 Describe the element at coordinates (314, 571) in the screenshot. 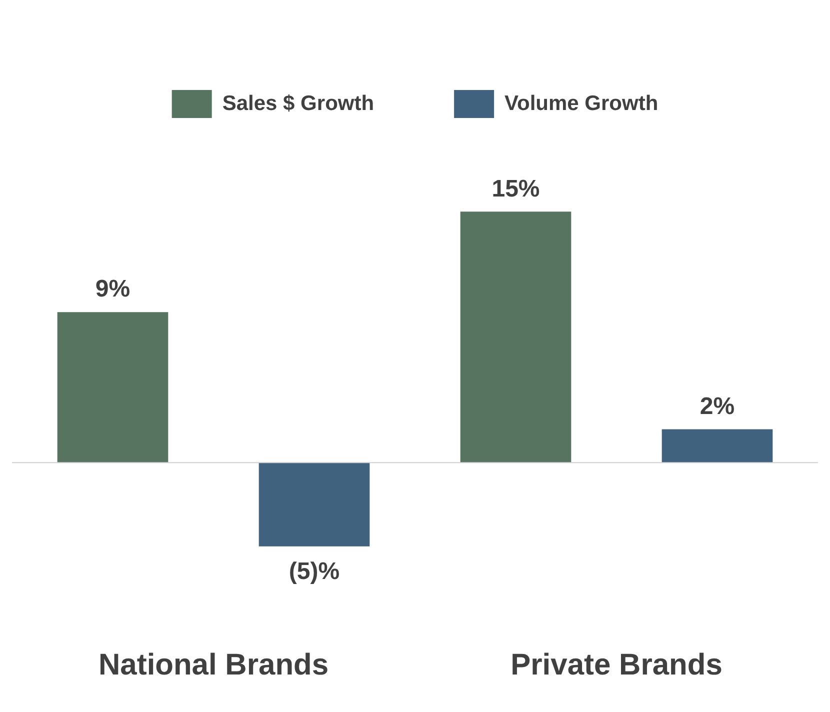

I see `data-label: (5)%` at that location.